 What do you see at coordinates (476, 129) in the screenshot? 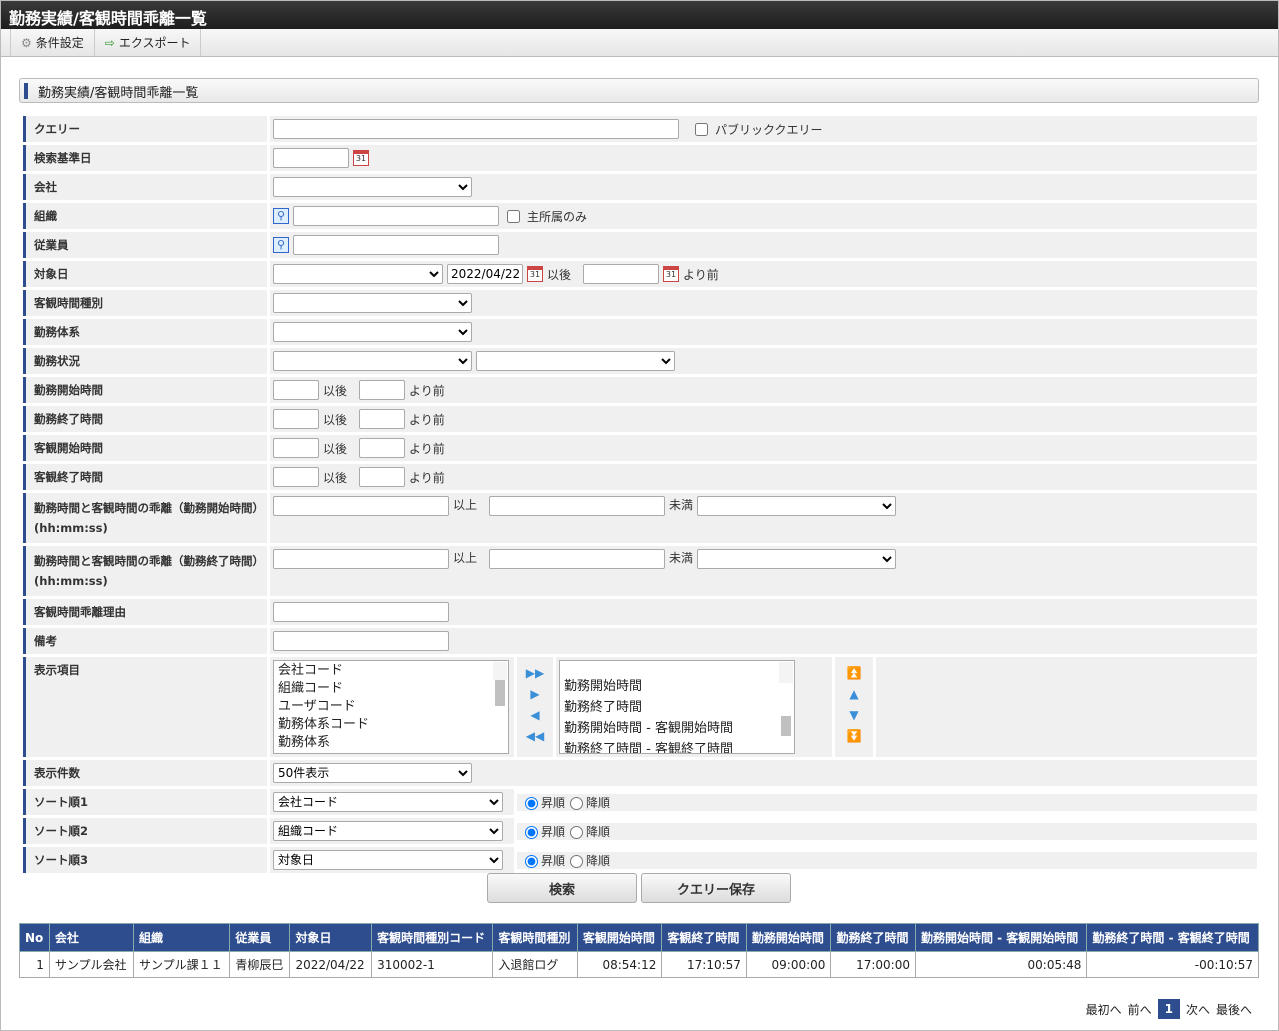
I see `query-input` at bounding box center [476, 129].